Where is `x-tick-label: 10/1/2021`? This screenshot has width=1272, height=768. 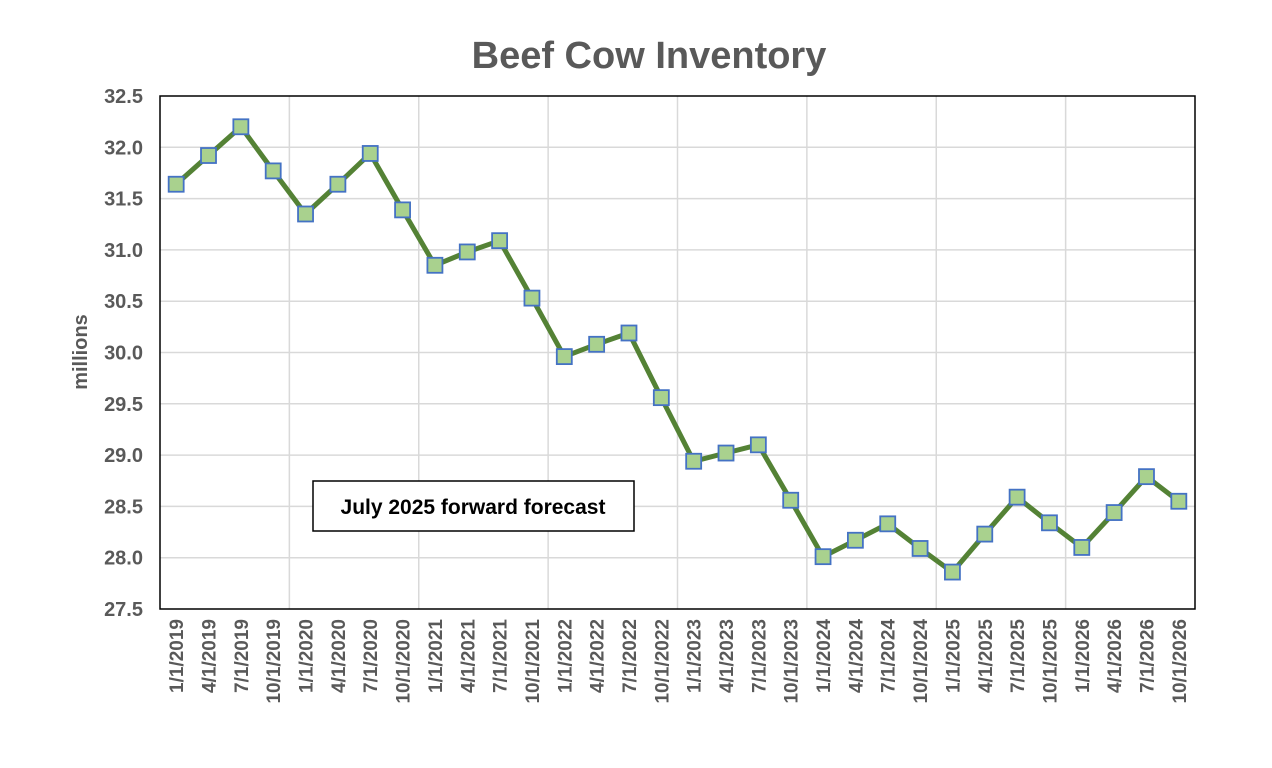
x-tick-label: 10/1/2021 is located at coordinates (533, 661).